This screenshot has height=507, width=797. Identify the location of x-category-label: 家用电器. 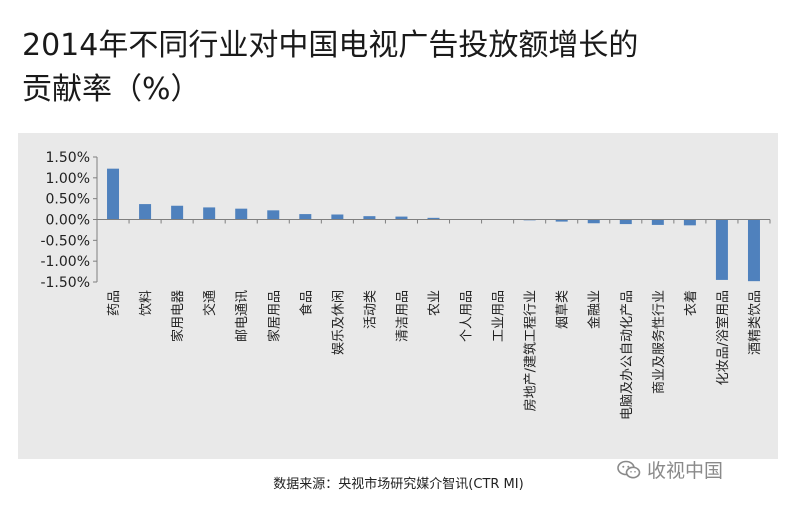
(178, 316).